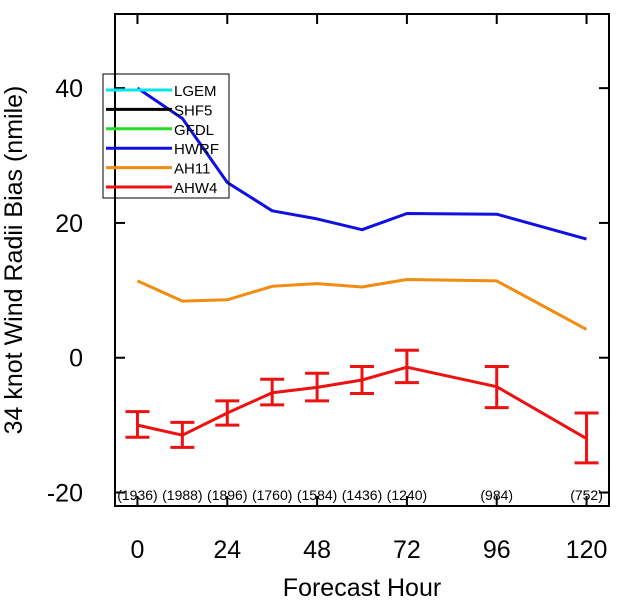 The width and height of the screenshot is (620, 600). What do you see at coordinates (272, 495) in the screenshot?
I see `sample-count-label: (1760)` at bounding box center [272, 495].